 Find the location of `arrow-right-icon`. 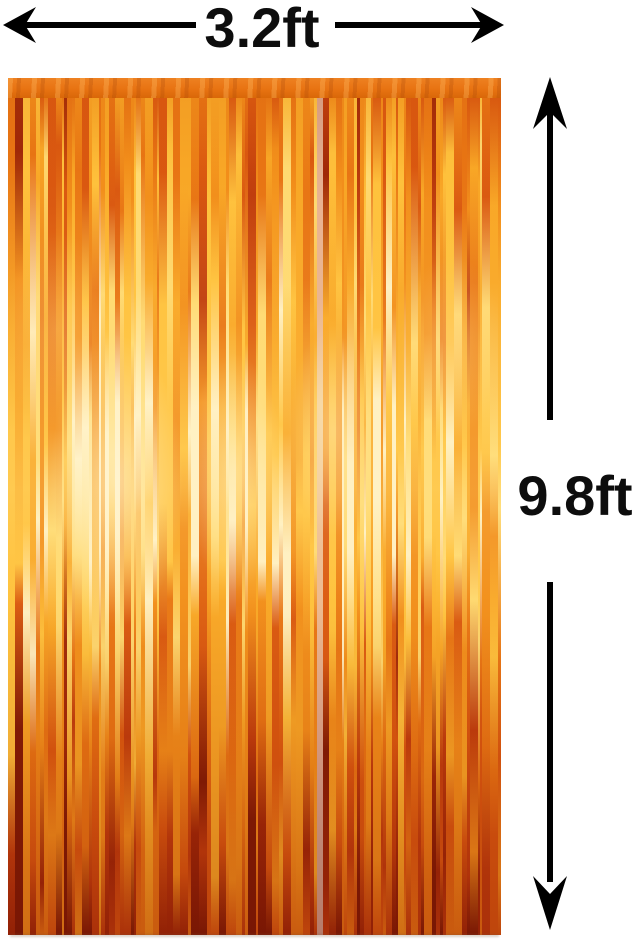

arrow-right-icon is located at coordinates (487, 25).